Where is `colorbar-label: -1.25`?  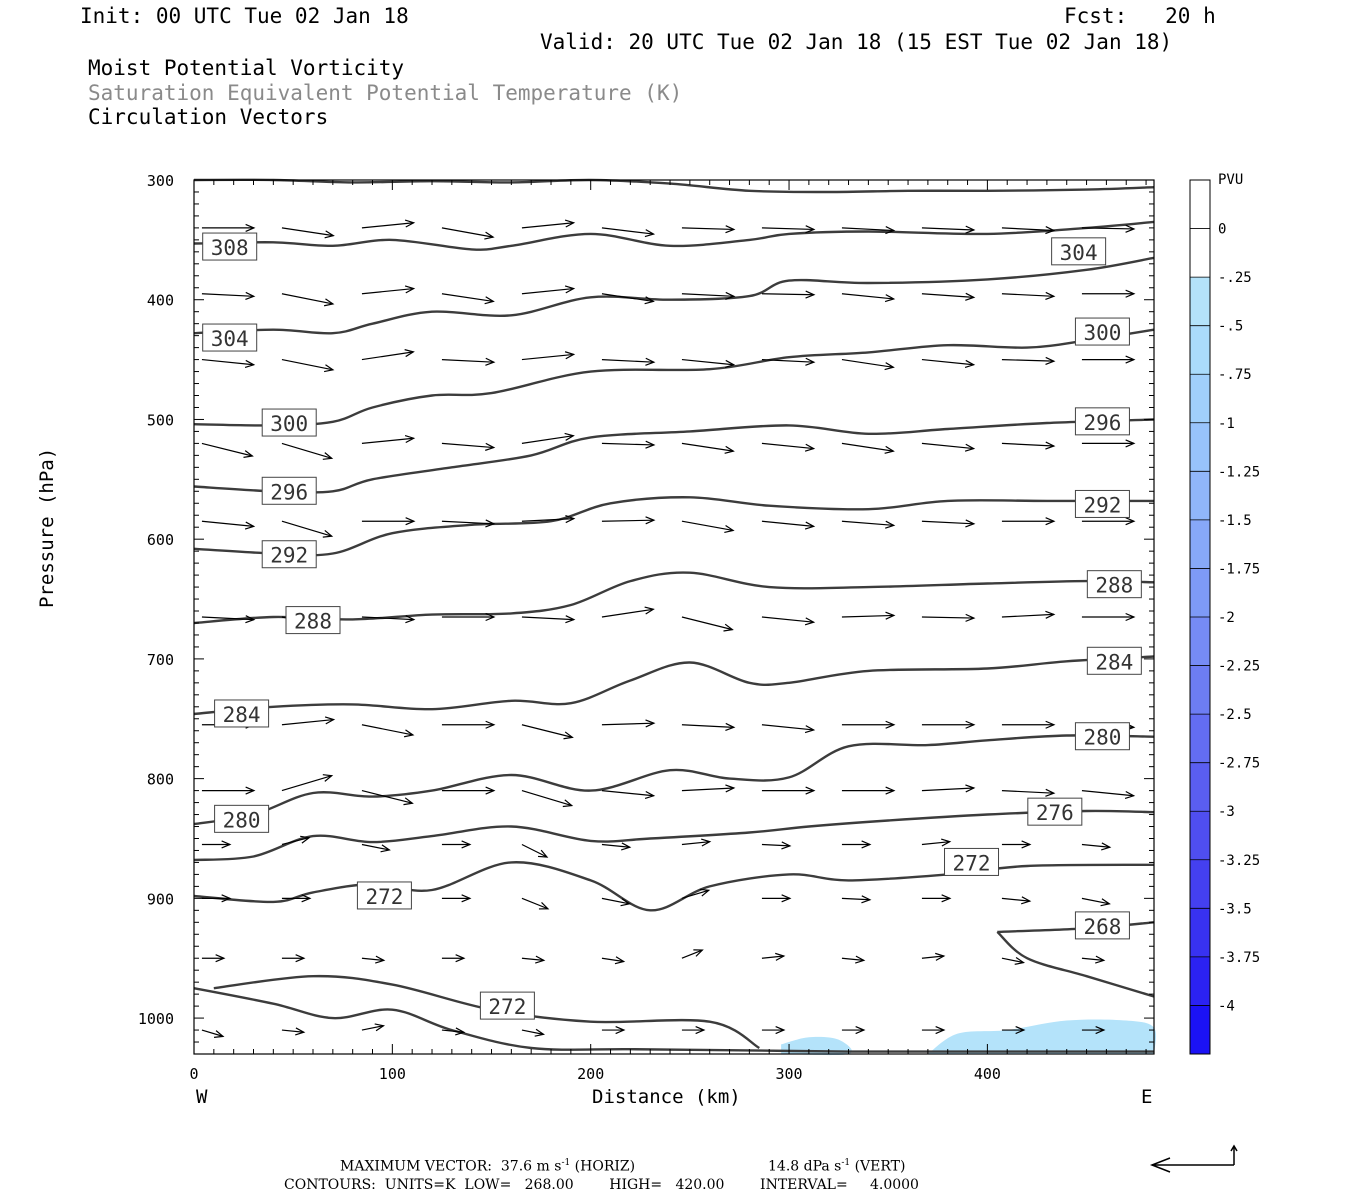
colorbar-label: -1.25 is located at coordinates (1239, 472).